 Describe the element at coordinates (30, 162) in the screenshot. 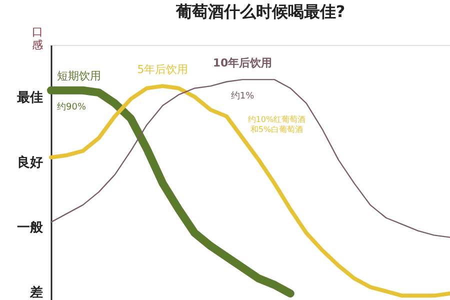

I see `text: 良好` at that location.